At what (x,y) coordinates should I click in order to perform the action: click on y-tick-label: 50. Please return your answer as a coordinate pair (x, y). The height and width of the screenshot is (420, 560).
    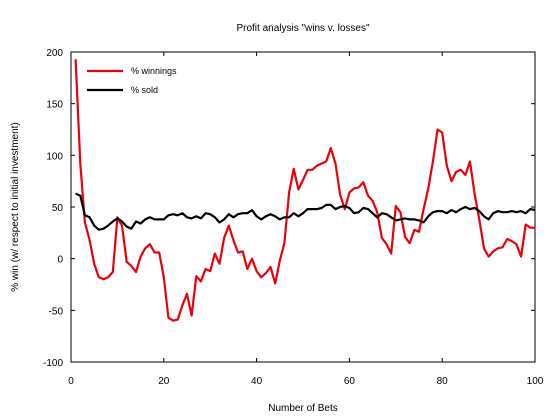
    Looking at the image, I should click on (58, 208).